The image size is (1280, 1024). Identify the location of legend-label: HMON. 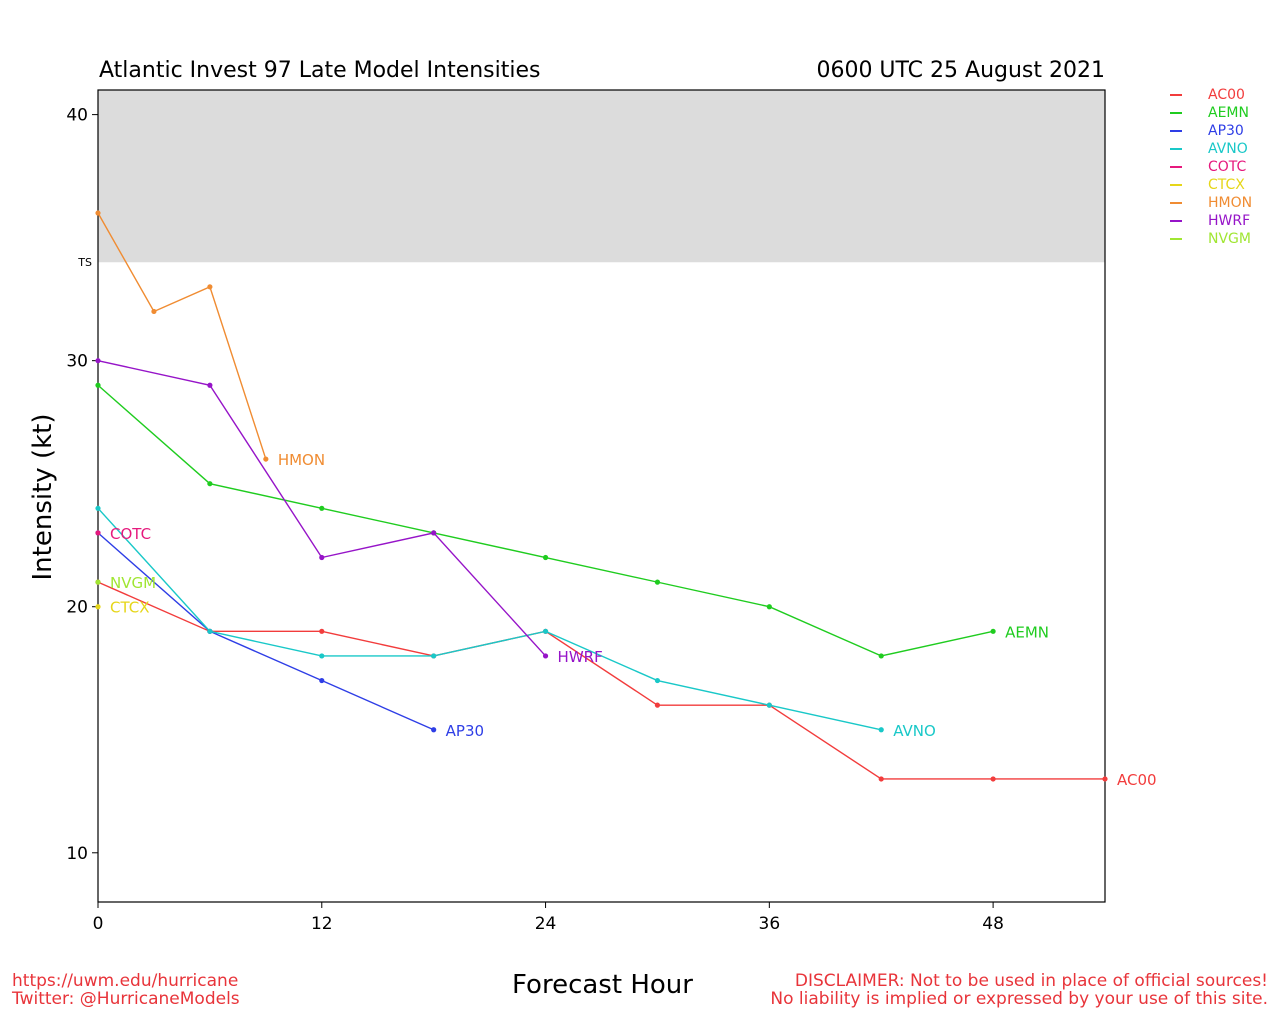
(1230, 203).